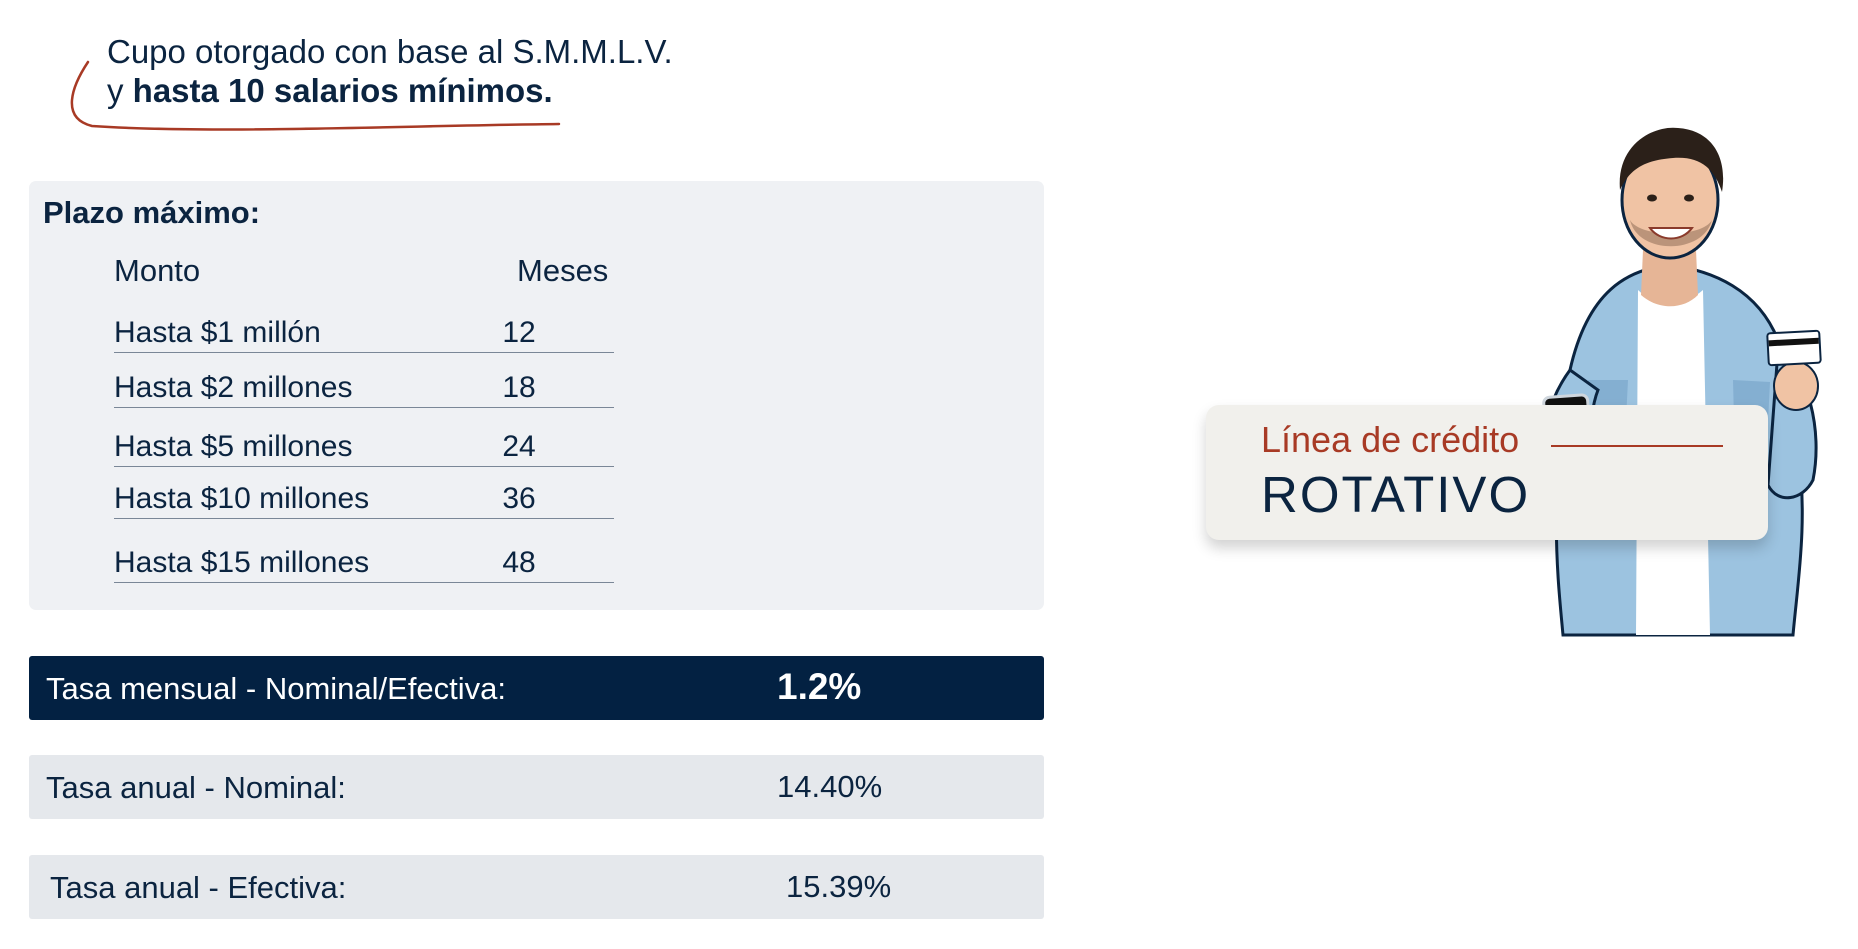 The height and width of the screenshot is (949, 1858). What do you see at coordinates (364, 439) in the screenshot?
I see `table-row: Hasta $5 millones 24` at bounding box center [364, 439].